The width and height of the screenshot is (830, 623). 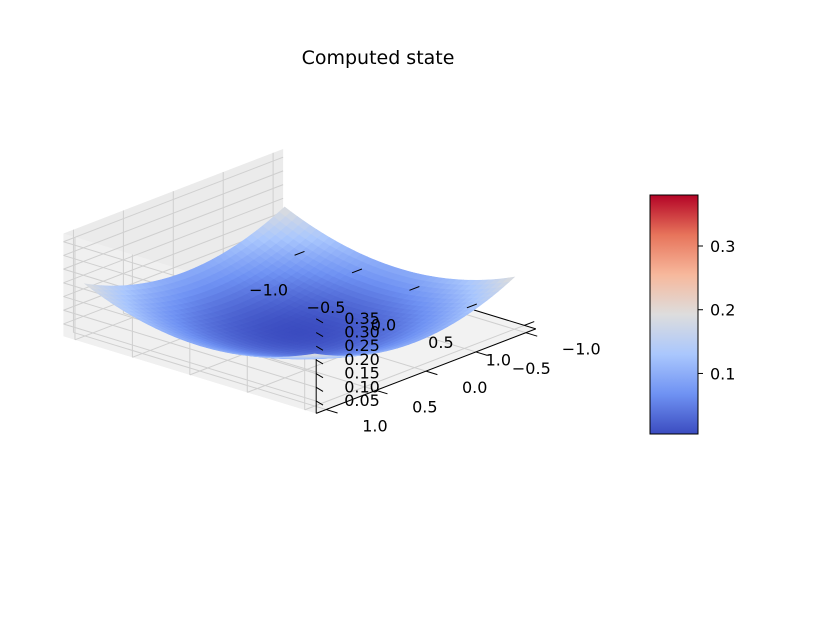 I want to click on y-tick-label: 0.0, so click(x=474, y=387).